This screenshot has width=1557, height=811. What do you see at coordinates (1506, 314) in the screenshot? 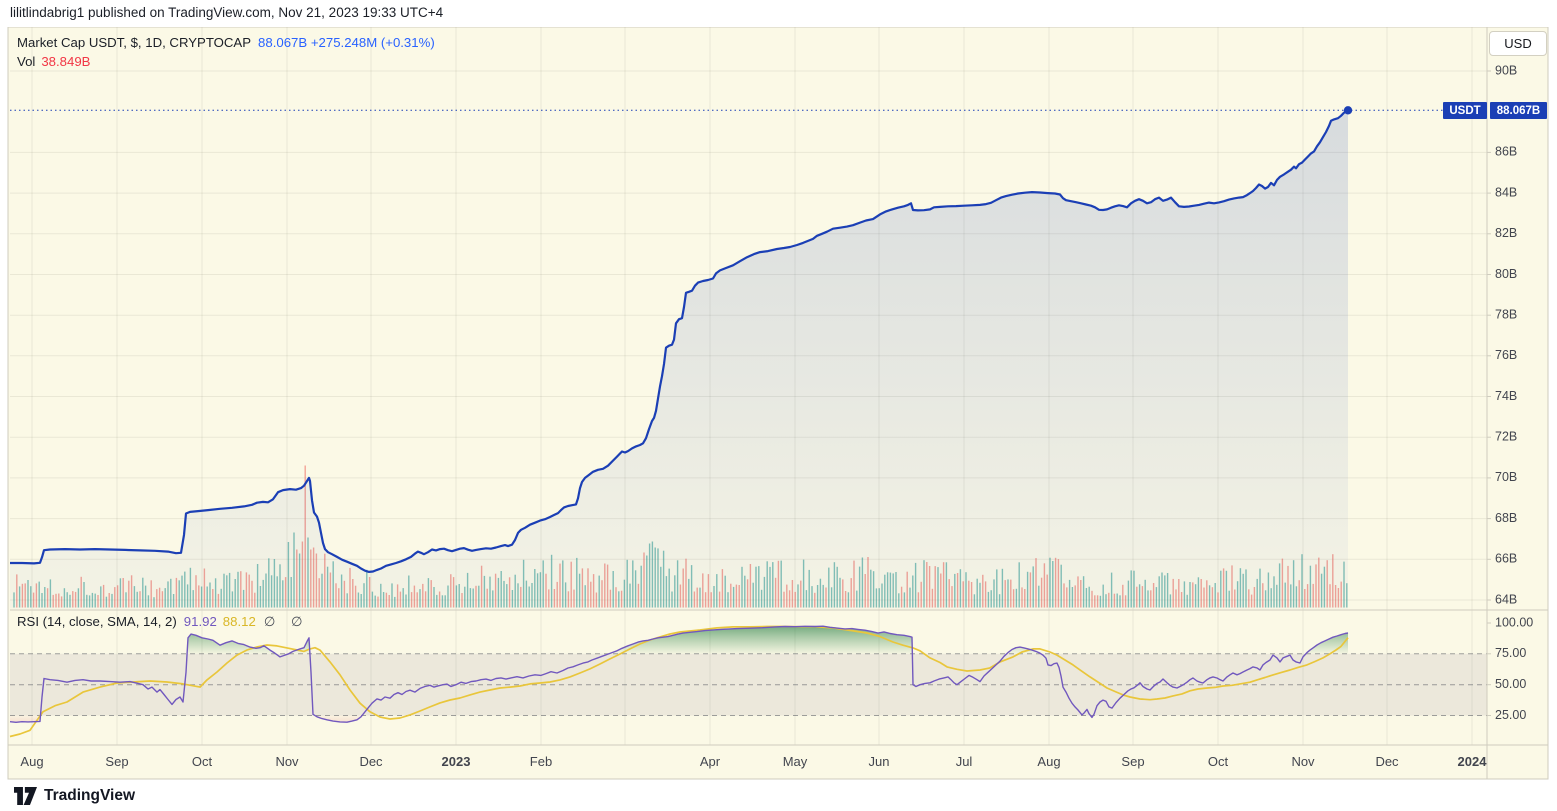
I see `svg-text: 78B` at bounding box center [1506, 314].